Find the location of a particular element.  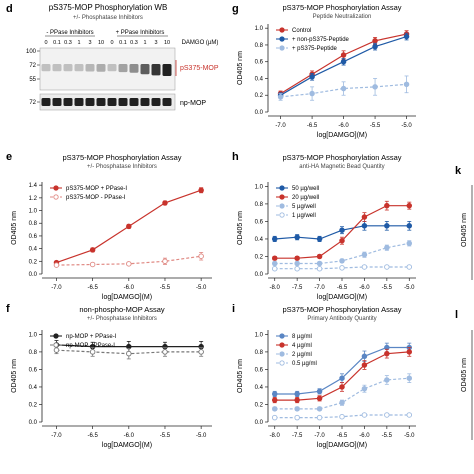

legend-label: np-MOP + PPase-I is located at coordinates (91, 337).